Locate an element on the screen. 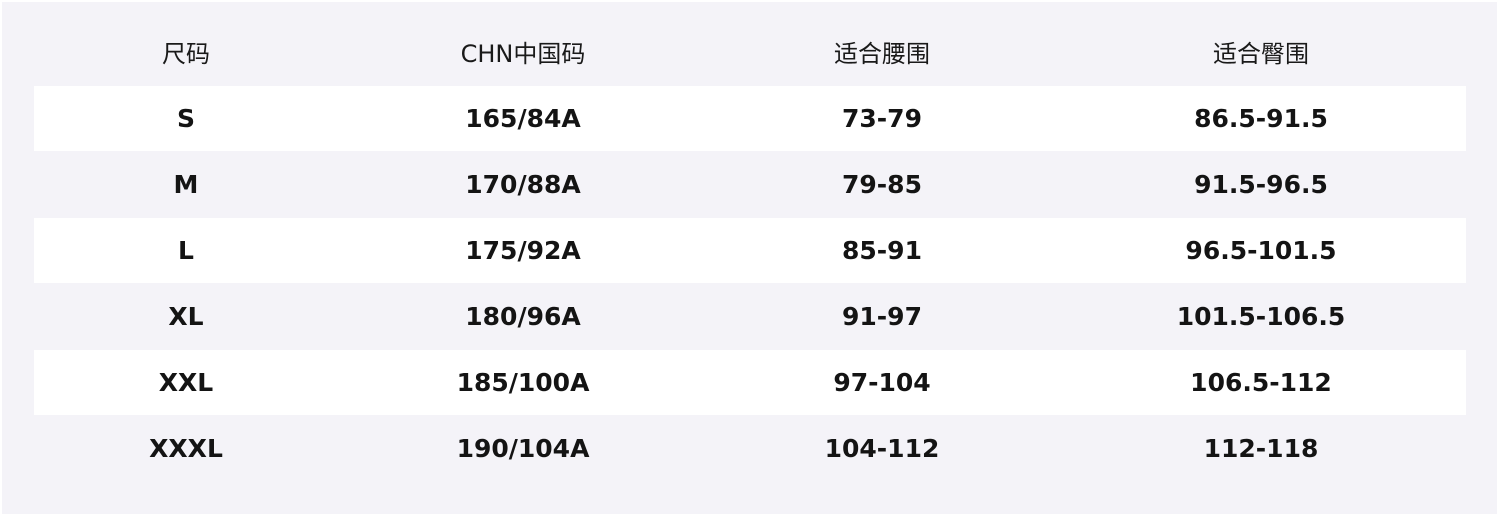 This screenshot has height=517, width=1500. header-chn-size: CHN中国码 is located at coordinates (523, 54).